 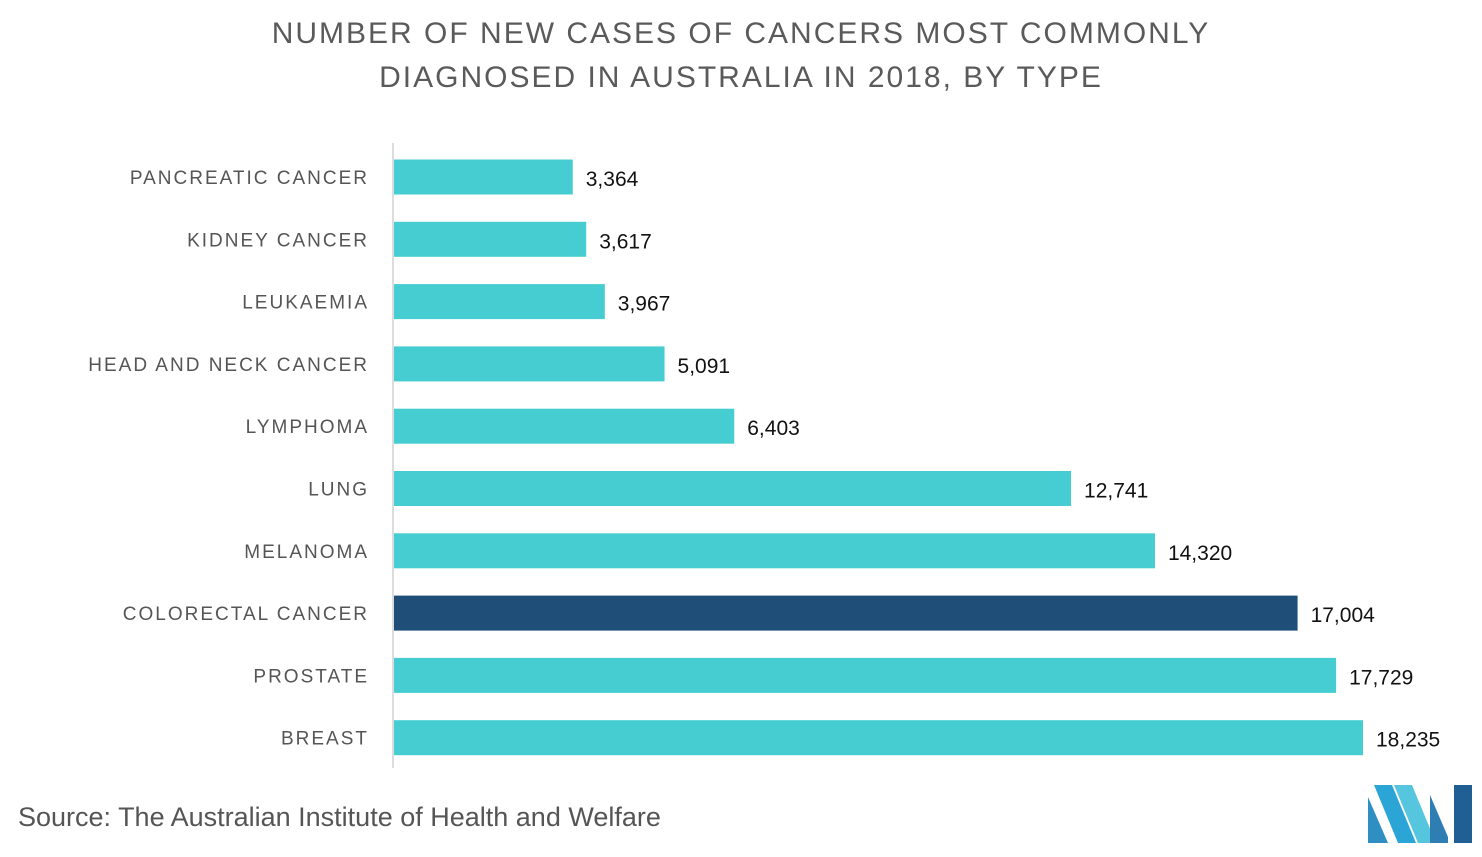 What do you see at coordinates (644, 304) in the screenshot?
I see `data-label: 3,967` at bounding box center [644, 304].